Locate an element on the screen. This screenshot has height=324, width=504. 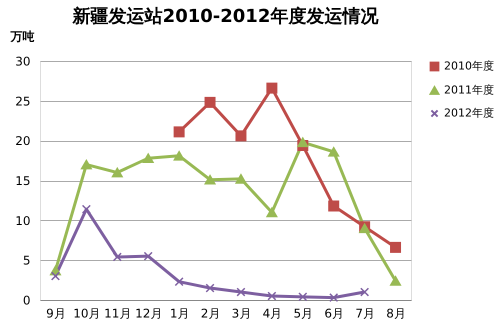
y-tick-label: 10 is located at coordinates (22, 221).